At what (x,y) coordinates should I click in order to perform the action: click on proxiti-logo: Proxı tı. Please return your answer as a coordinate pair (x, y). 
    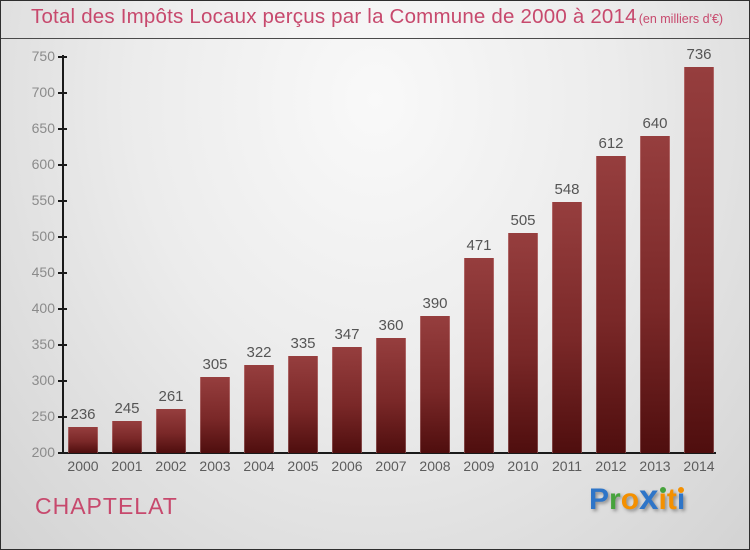
    Looking at the image, I should click on (637, 497).